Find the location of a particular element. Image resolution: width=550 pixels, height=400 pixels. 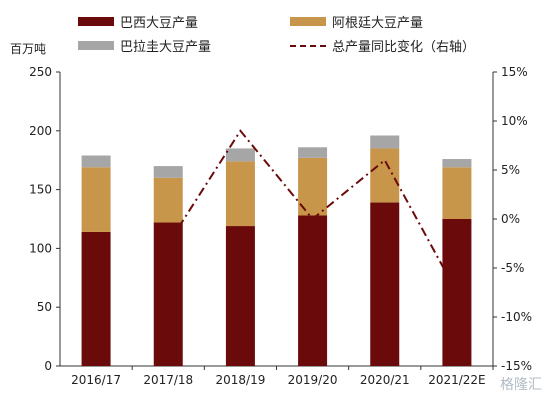

legend-label-brazil: 巴西大豆产量 is located at coordinates (159, 23).